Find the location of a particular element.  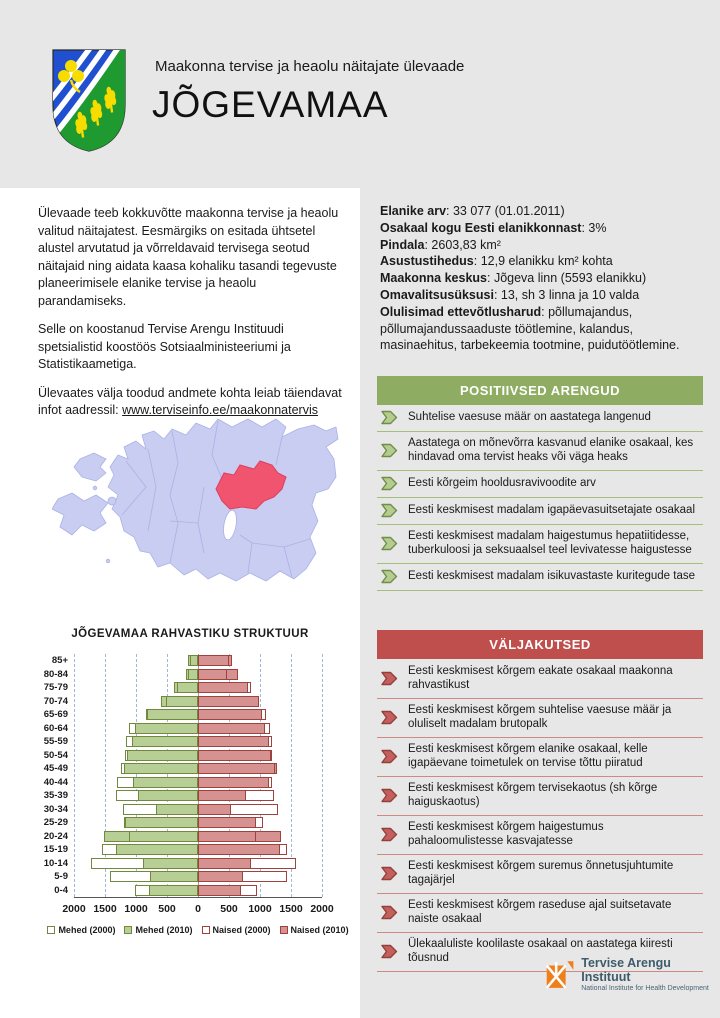

y-axis-label: 15-19 is located at coordinates (55, 849).